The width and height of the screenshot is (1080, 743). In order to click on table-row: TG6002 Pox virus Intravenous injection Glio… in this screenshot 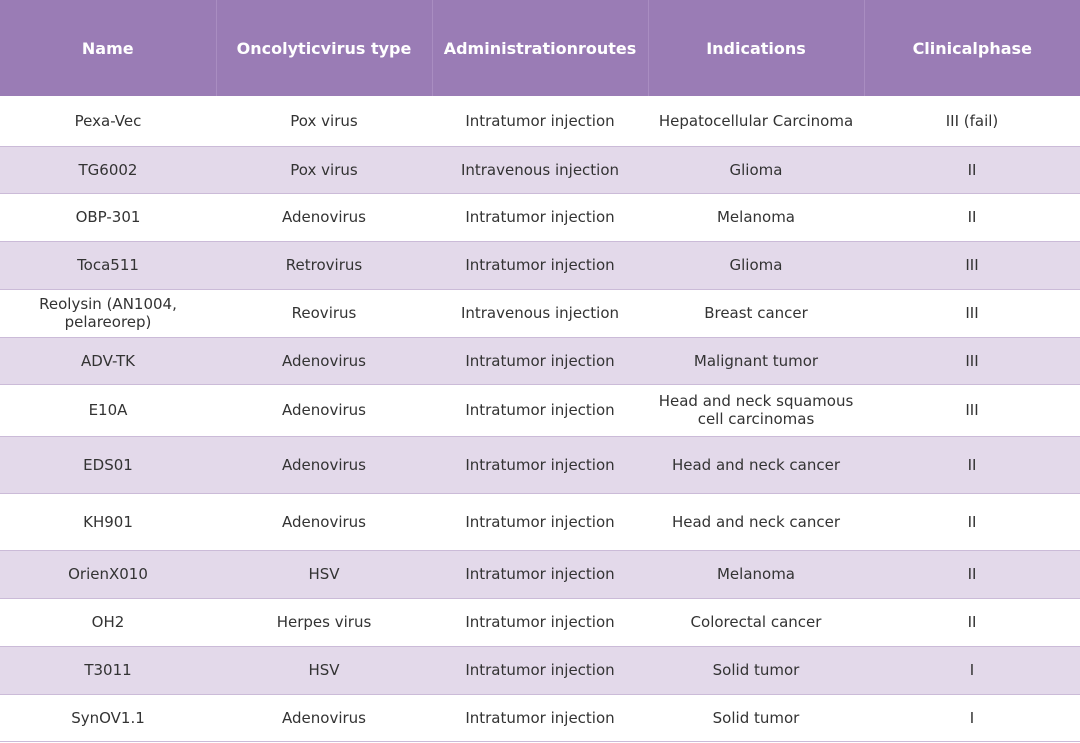, I will do `click(540, 170)`.